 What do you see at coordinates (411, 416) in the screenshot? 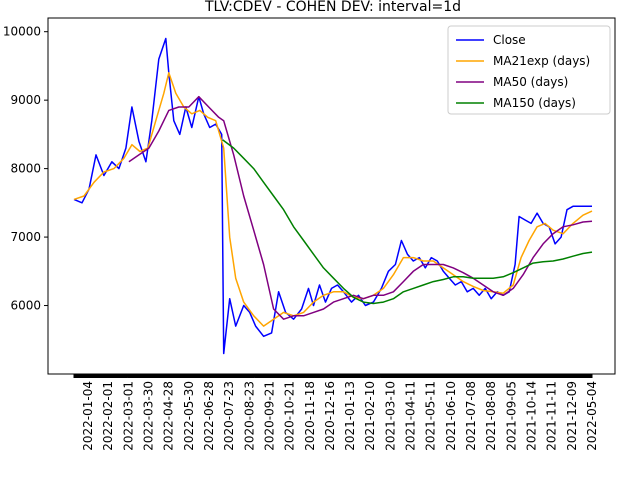
I see `x-tick-label: 2021-04-11` at bounding box center [411, 416].